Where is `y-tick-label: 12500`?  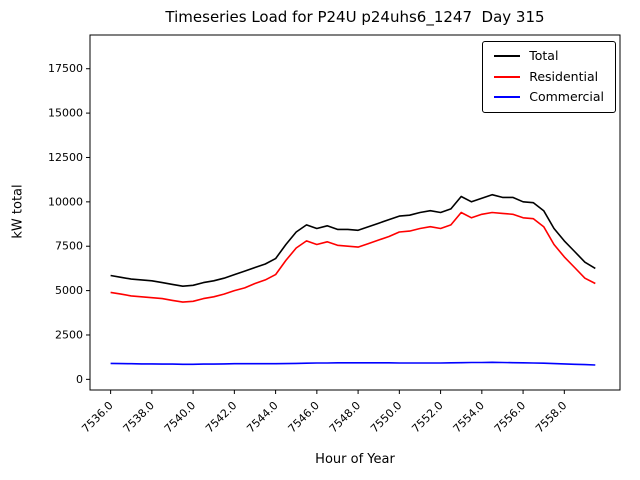 y-tick-label: 12500 is located at coordinates (65, 157).